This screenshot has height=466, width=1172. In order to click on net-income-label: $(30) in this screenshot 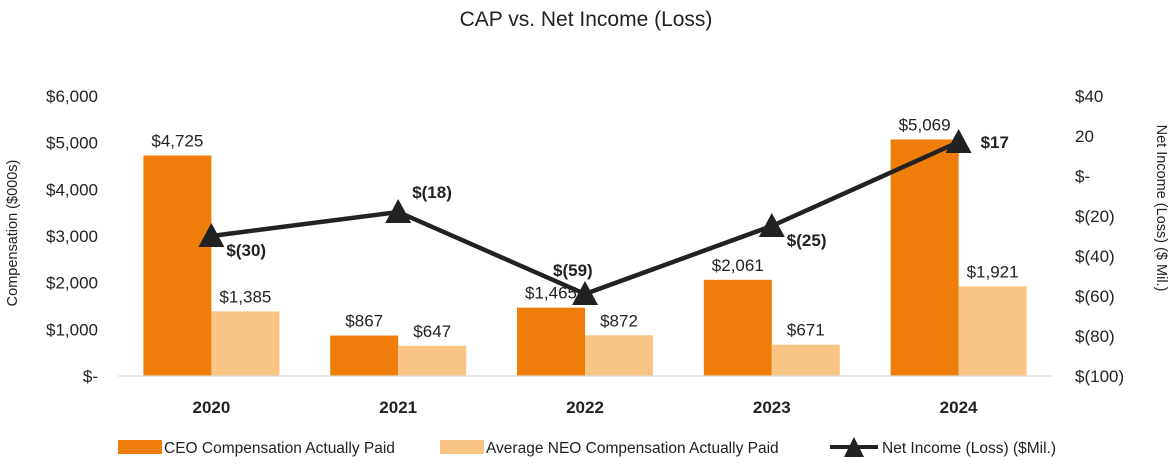, I will do `click(246, 250)`.